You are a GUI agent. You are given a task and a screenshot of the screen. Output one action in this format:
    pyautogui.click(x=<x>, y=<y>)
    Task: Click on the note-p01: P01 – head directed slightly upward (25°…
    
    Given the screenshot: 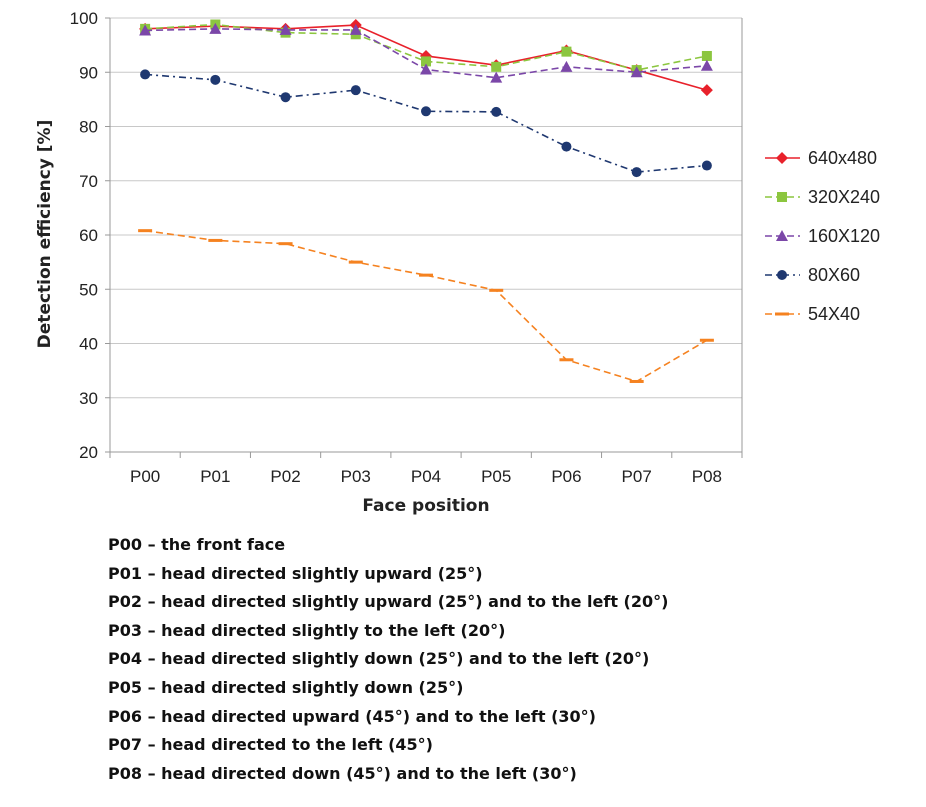 What is the action you would take?
    pyautogui.click(x=295, y=573)
    